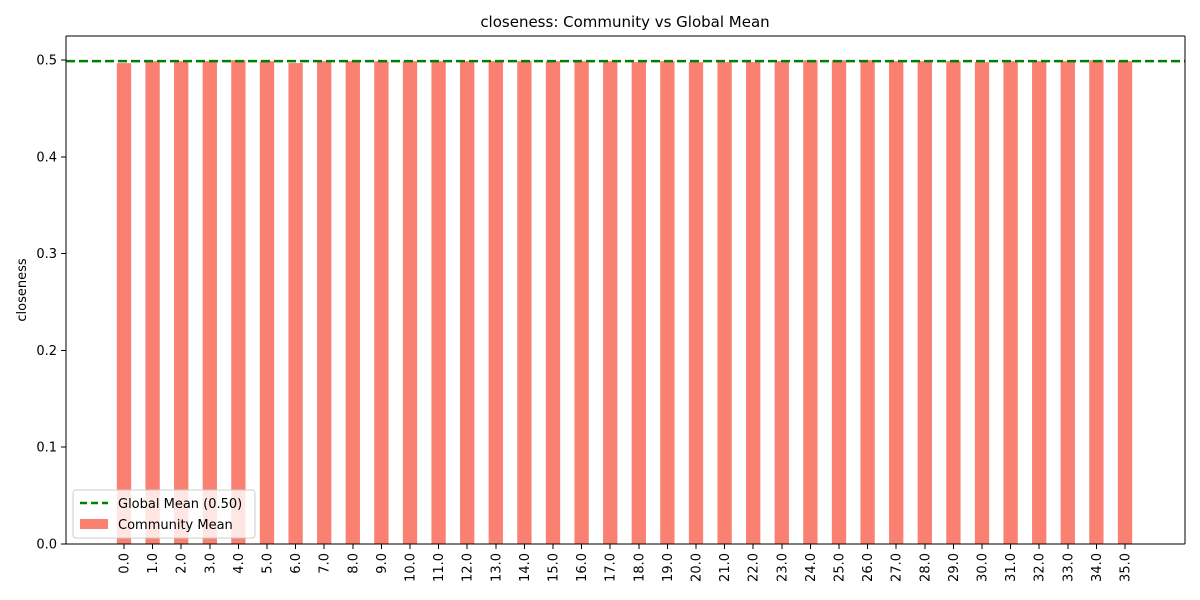  Describe the element at coordinates (897, 567) in the screenshot. I see `x-tick-label: 27.0` at that location.